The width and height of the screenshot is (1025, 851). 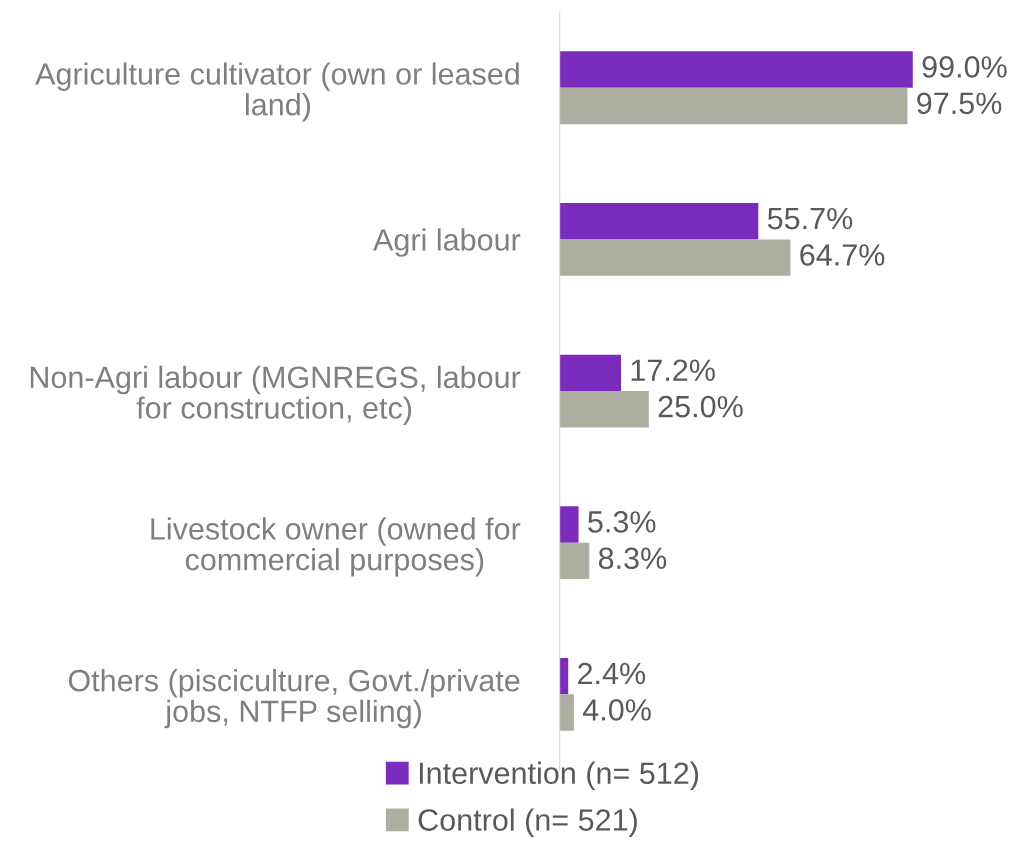 What do you see at coordinates (527, 822) in the screenshot?
I see `legend-label: Control (n= 521)` at bounding box center [527, 822].